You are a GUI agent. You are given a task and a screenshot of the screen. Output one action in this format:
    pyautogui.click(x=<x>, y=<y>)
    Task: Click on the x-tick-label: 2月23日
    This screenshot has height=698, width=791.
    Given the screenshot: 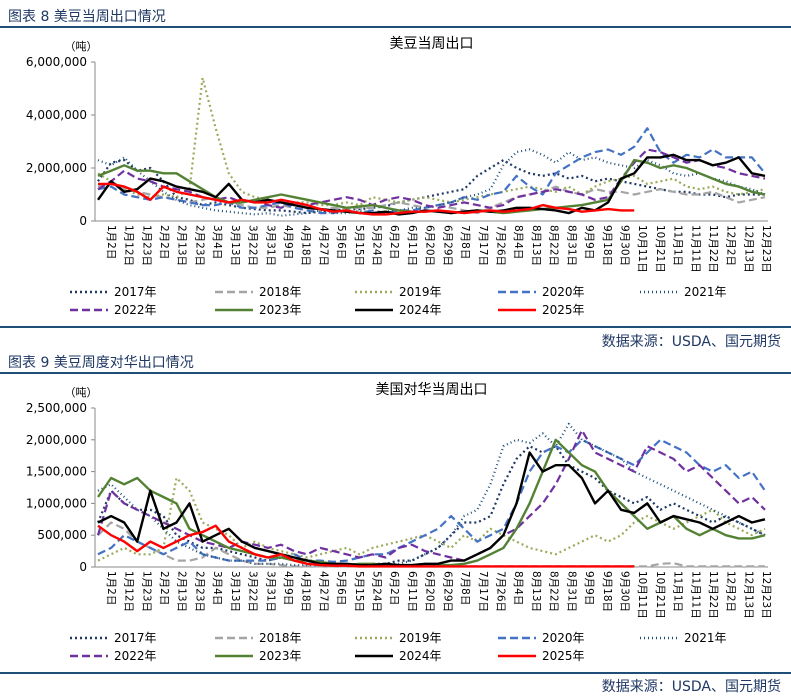 What is the action you would take?
    pyautogui.click(x=199, y=591)
    